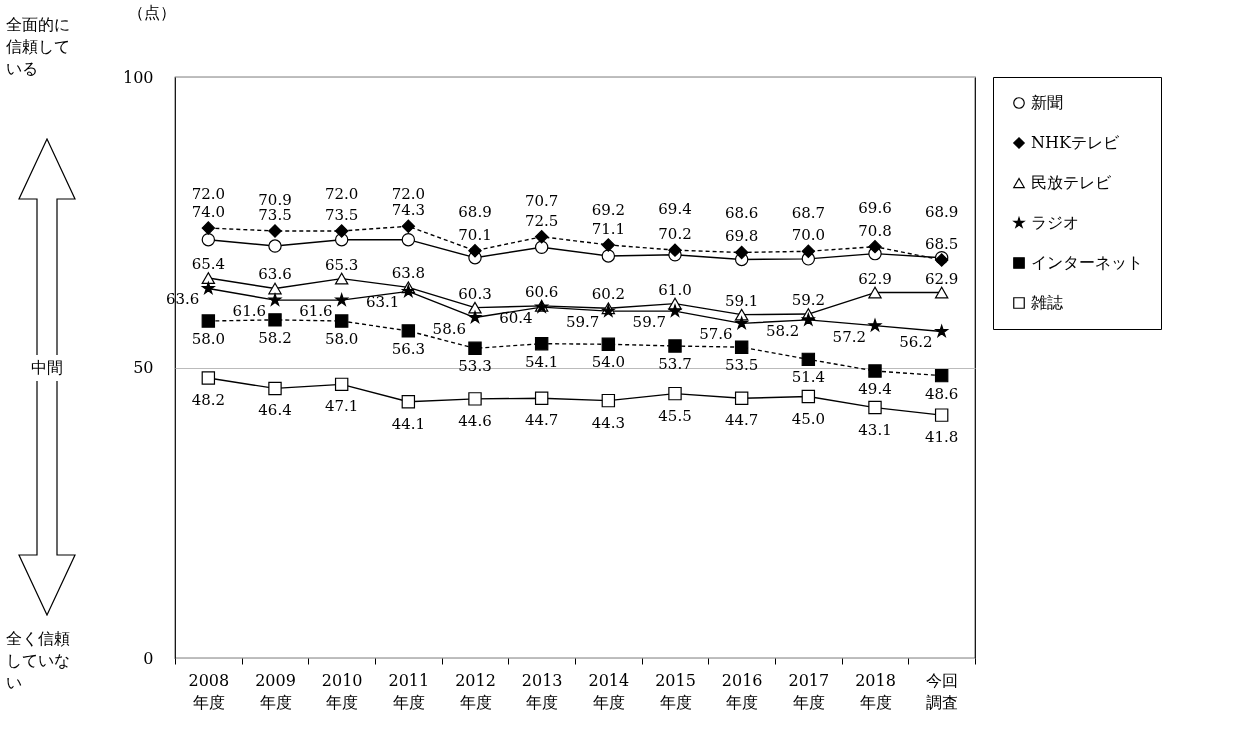 This screenshot has width=1251, height=729. What do you see at coordinates (675, 415) in the screenshot?
I see `data-label: 45.5` at bounding box center [675, 415].